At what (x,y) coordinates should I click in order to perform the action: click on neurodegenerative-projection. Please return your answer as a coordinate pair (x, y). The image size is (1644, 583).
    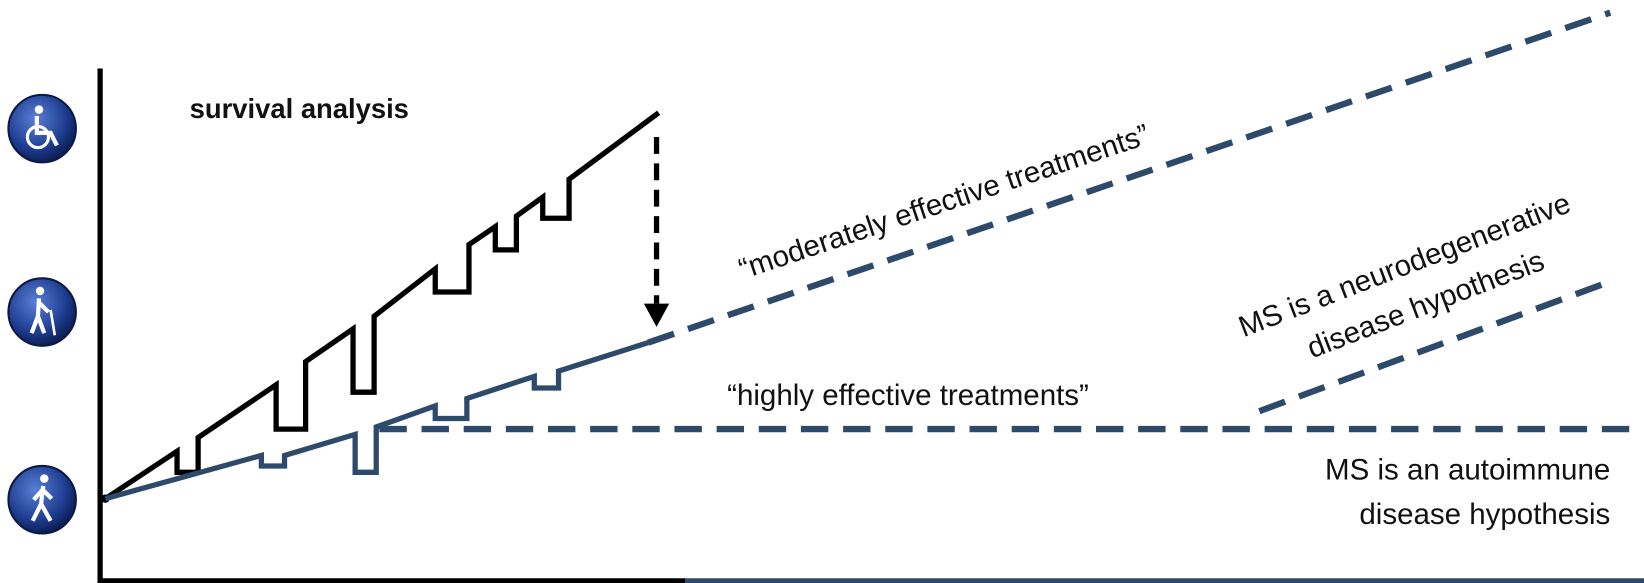
    Looking at the image, I should click on (1435, 346).